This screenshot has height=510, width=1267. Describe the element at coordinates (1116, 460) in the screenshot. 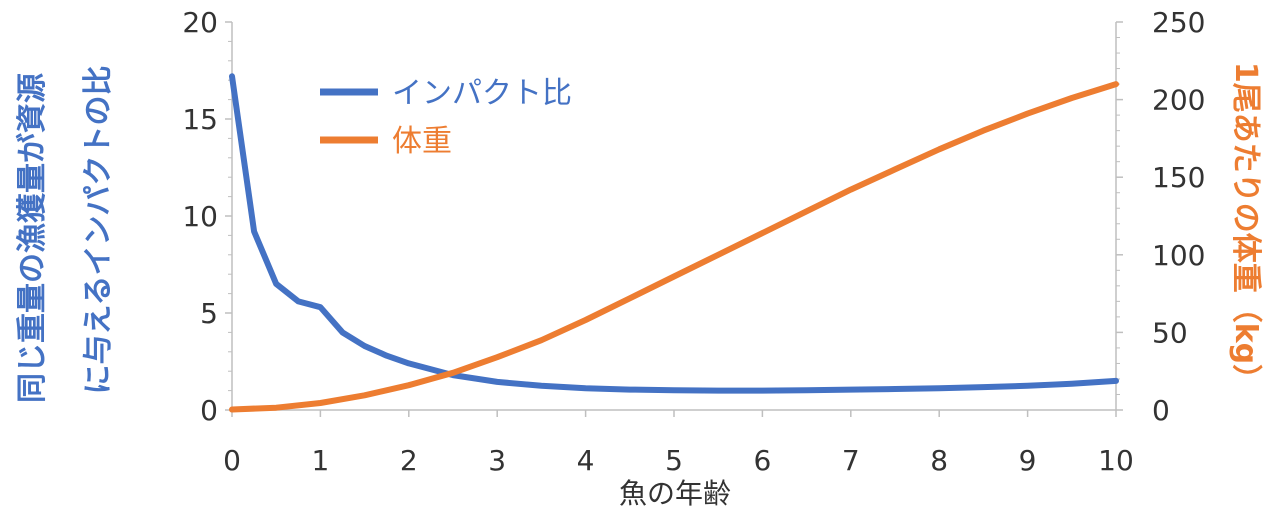

I see `x-tick-label: 10` at that location.